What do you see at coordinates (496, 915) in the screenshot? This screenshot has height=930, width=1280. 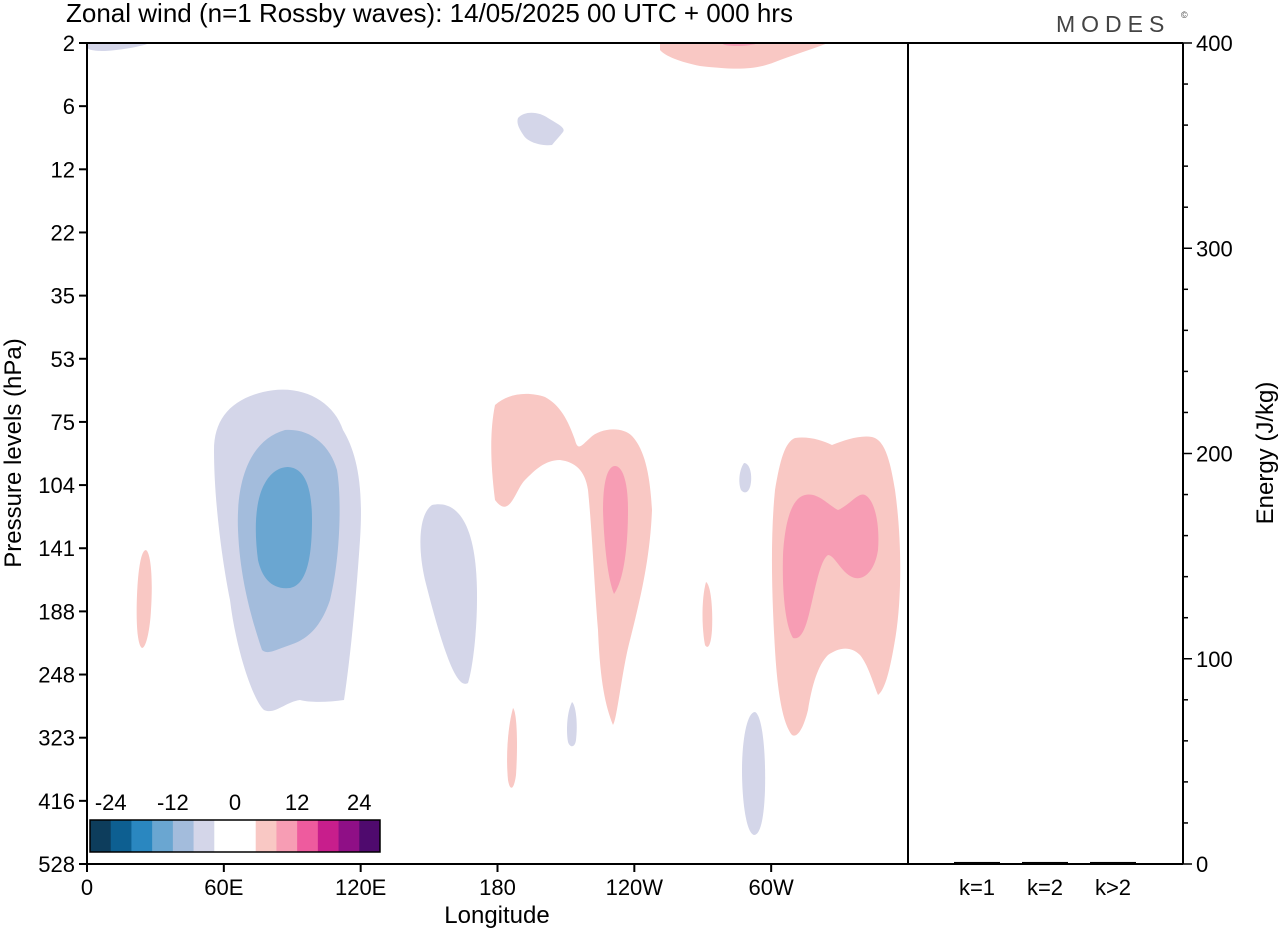 I see `x-axis-label: Longitude` at bounding box center [496, 915].